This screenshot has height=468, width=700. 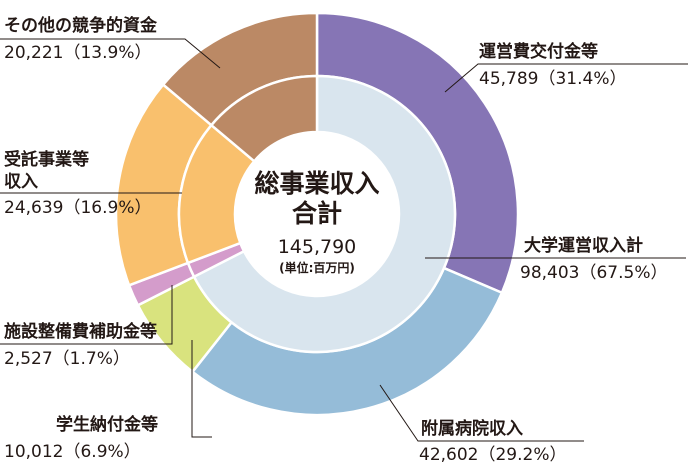 What do you see at coordinates (107, 424) in the screenshot?
I see `label-gakusei-name: 学生納付金等` at bounding box center [107, 424].